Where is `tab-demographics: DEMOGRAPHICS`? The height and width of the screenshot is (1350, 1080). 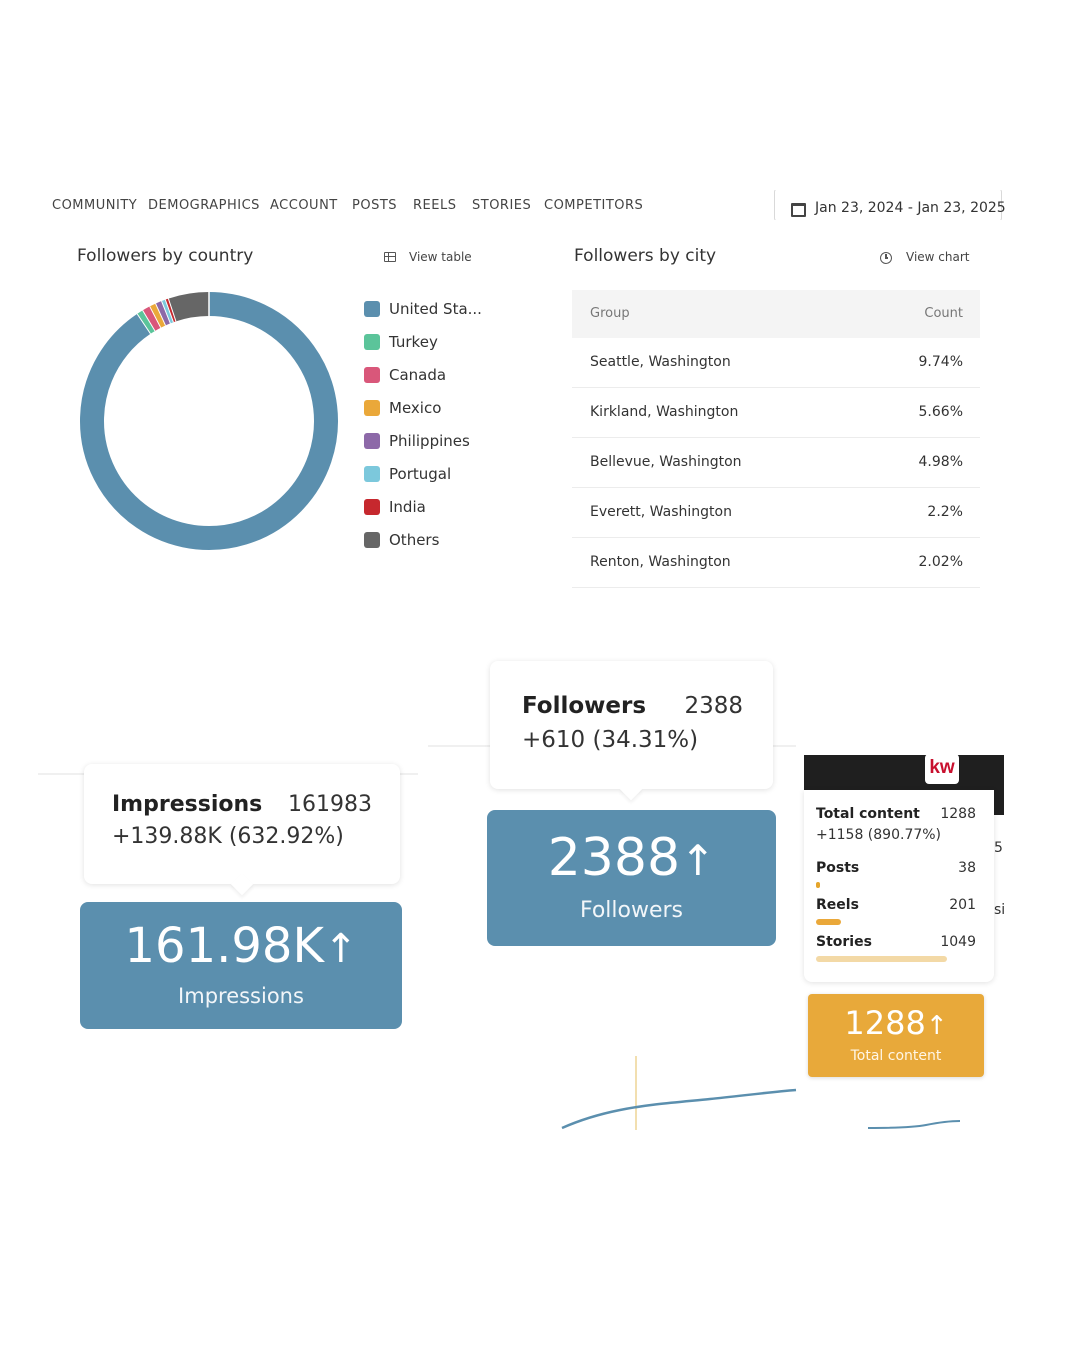 tab-demographics: DEMOGRAPHICS is located at coordinates (204, 205).